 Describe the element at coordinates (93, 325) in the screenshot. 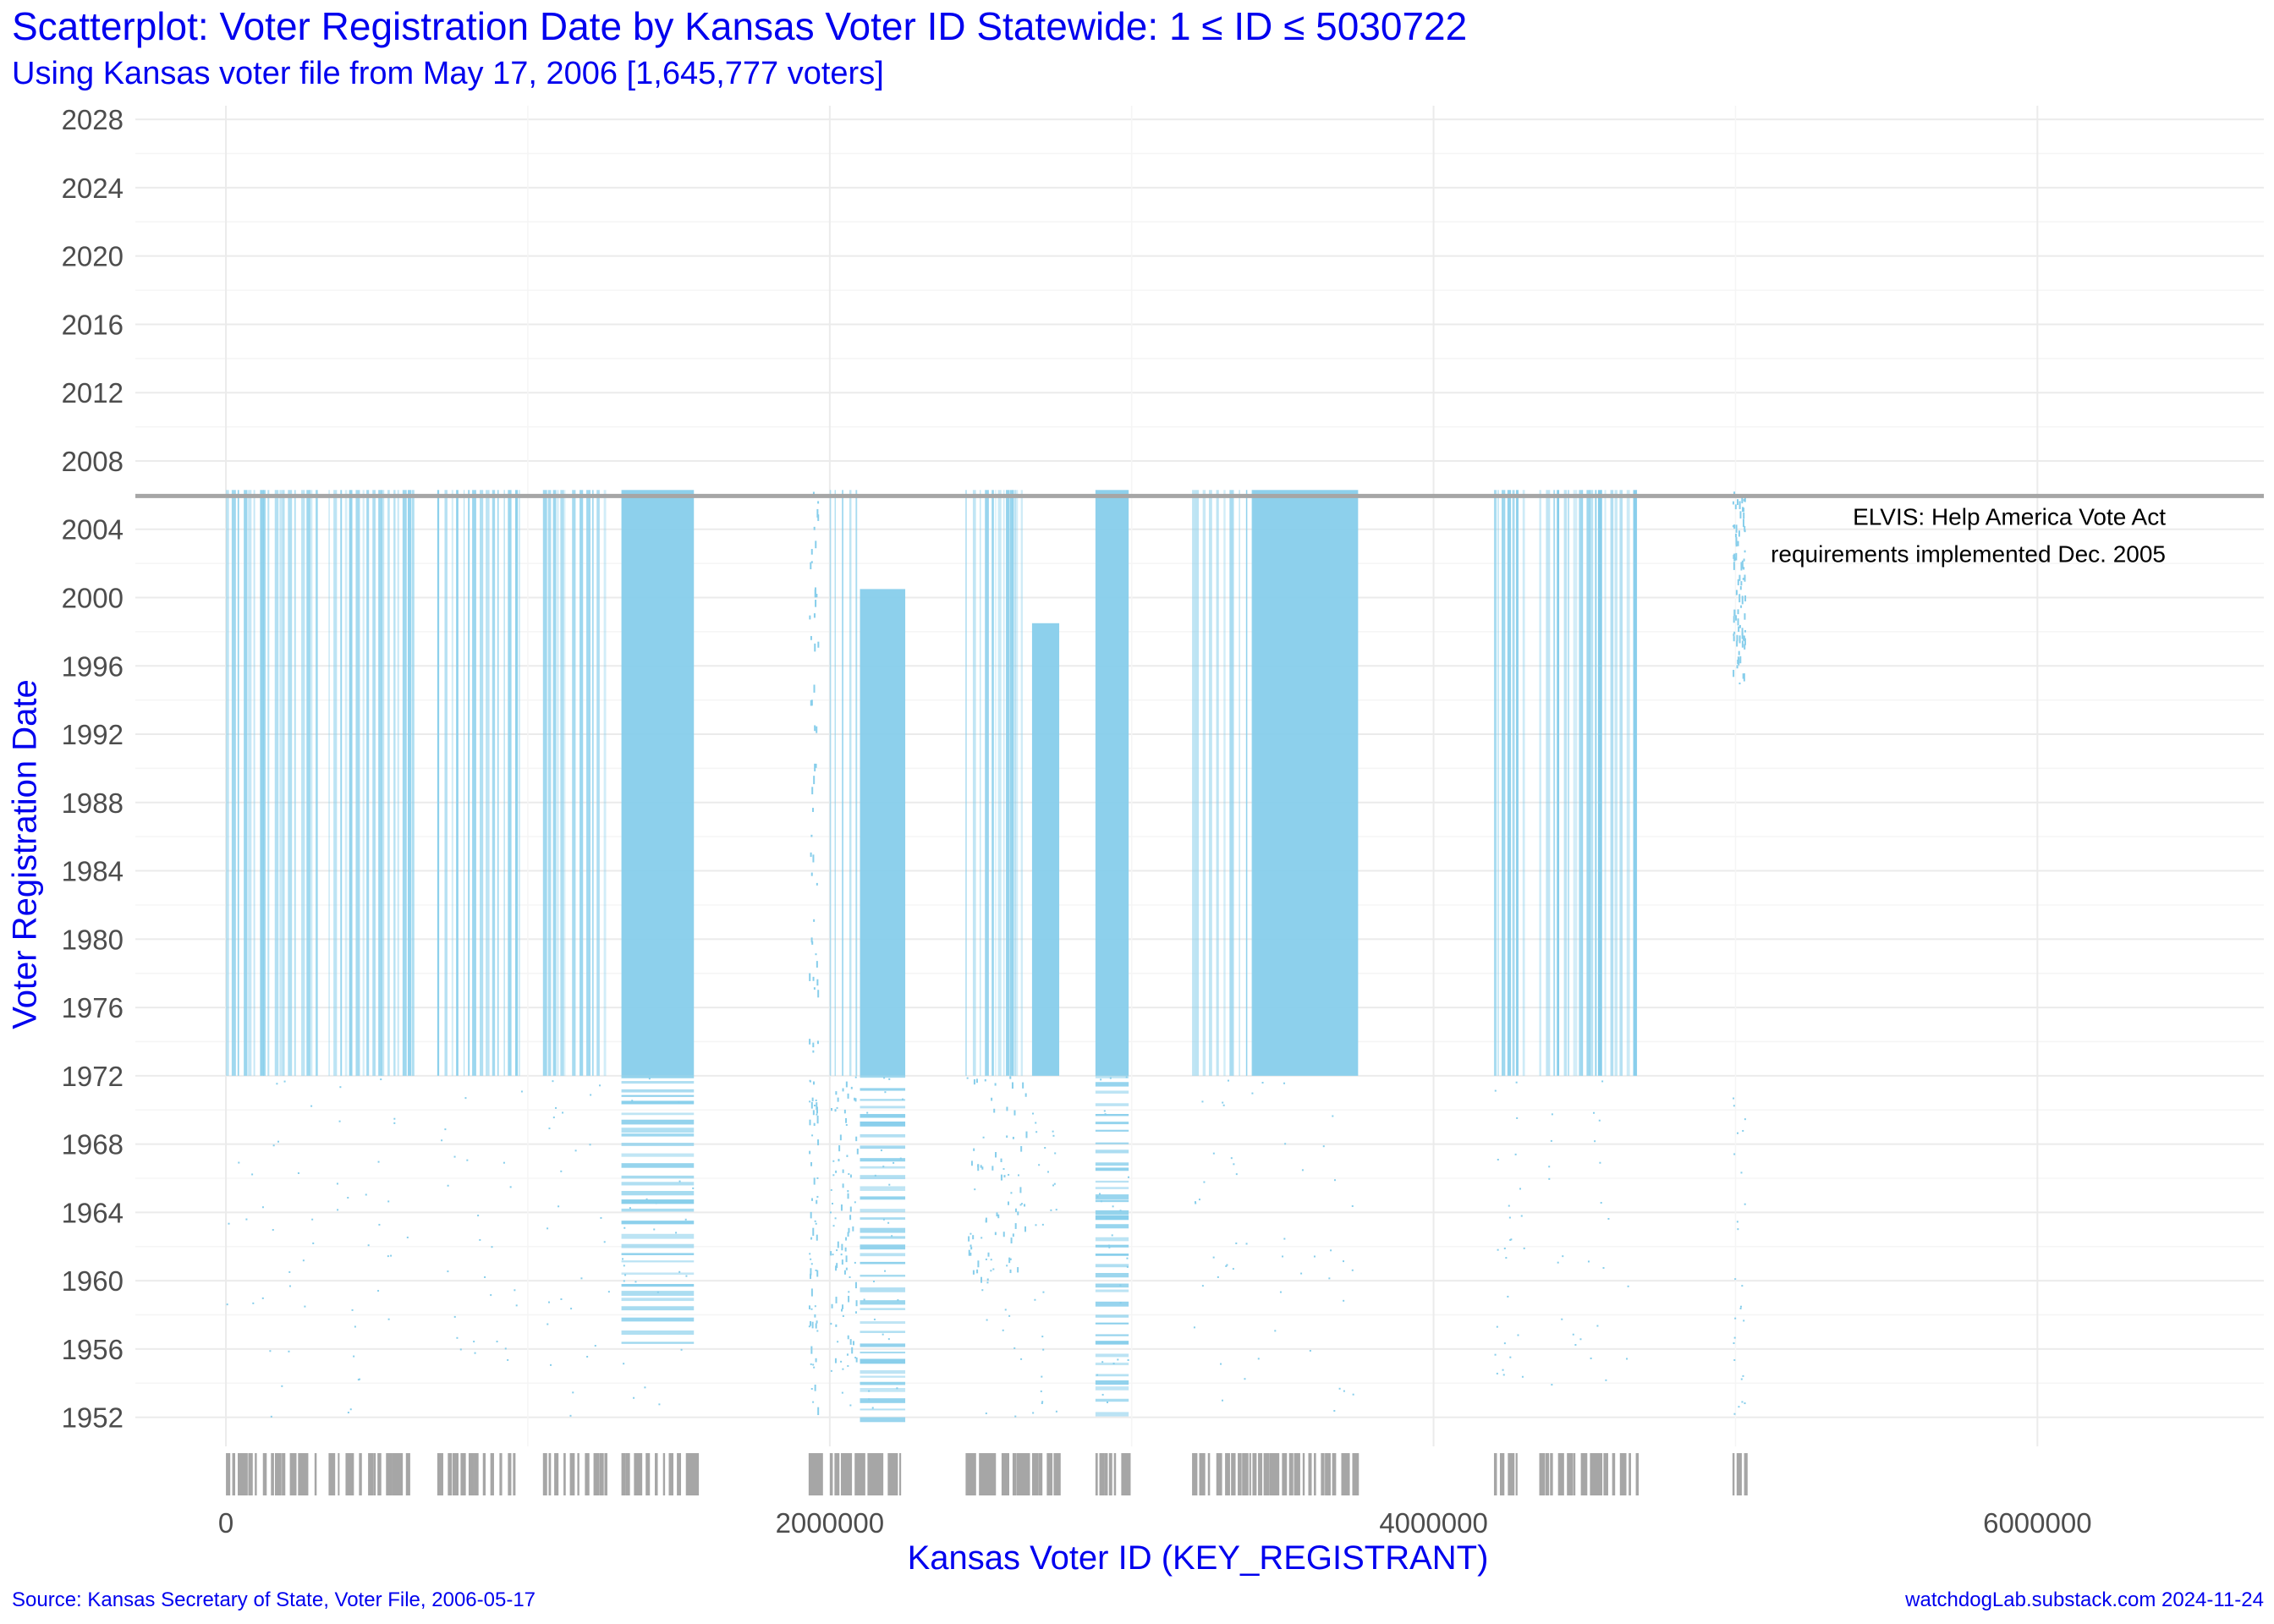

I see `y-tick-label: 2016` at that location.